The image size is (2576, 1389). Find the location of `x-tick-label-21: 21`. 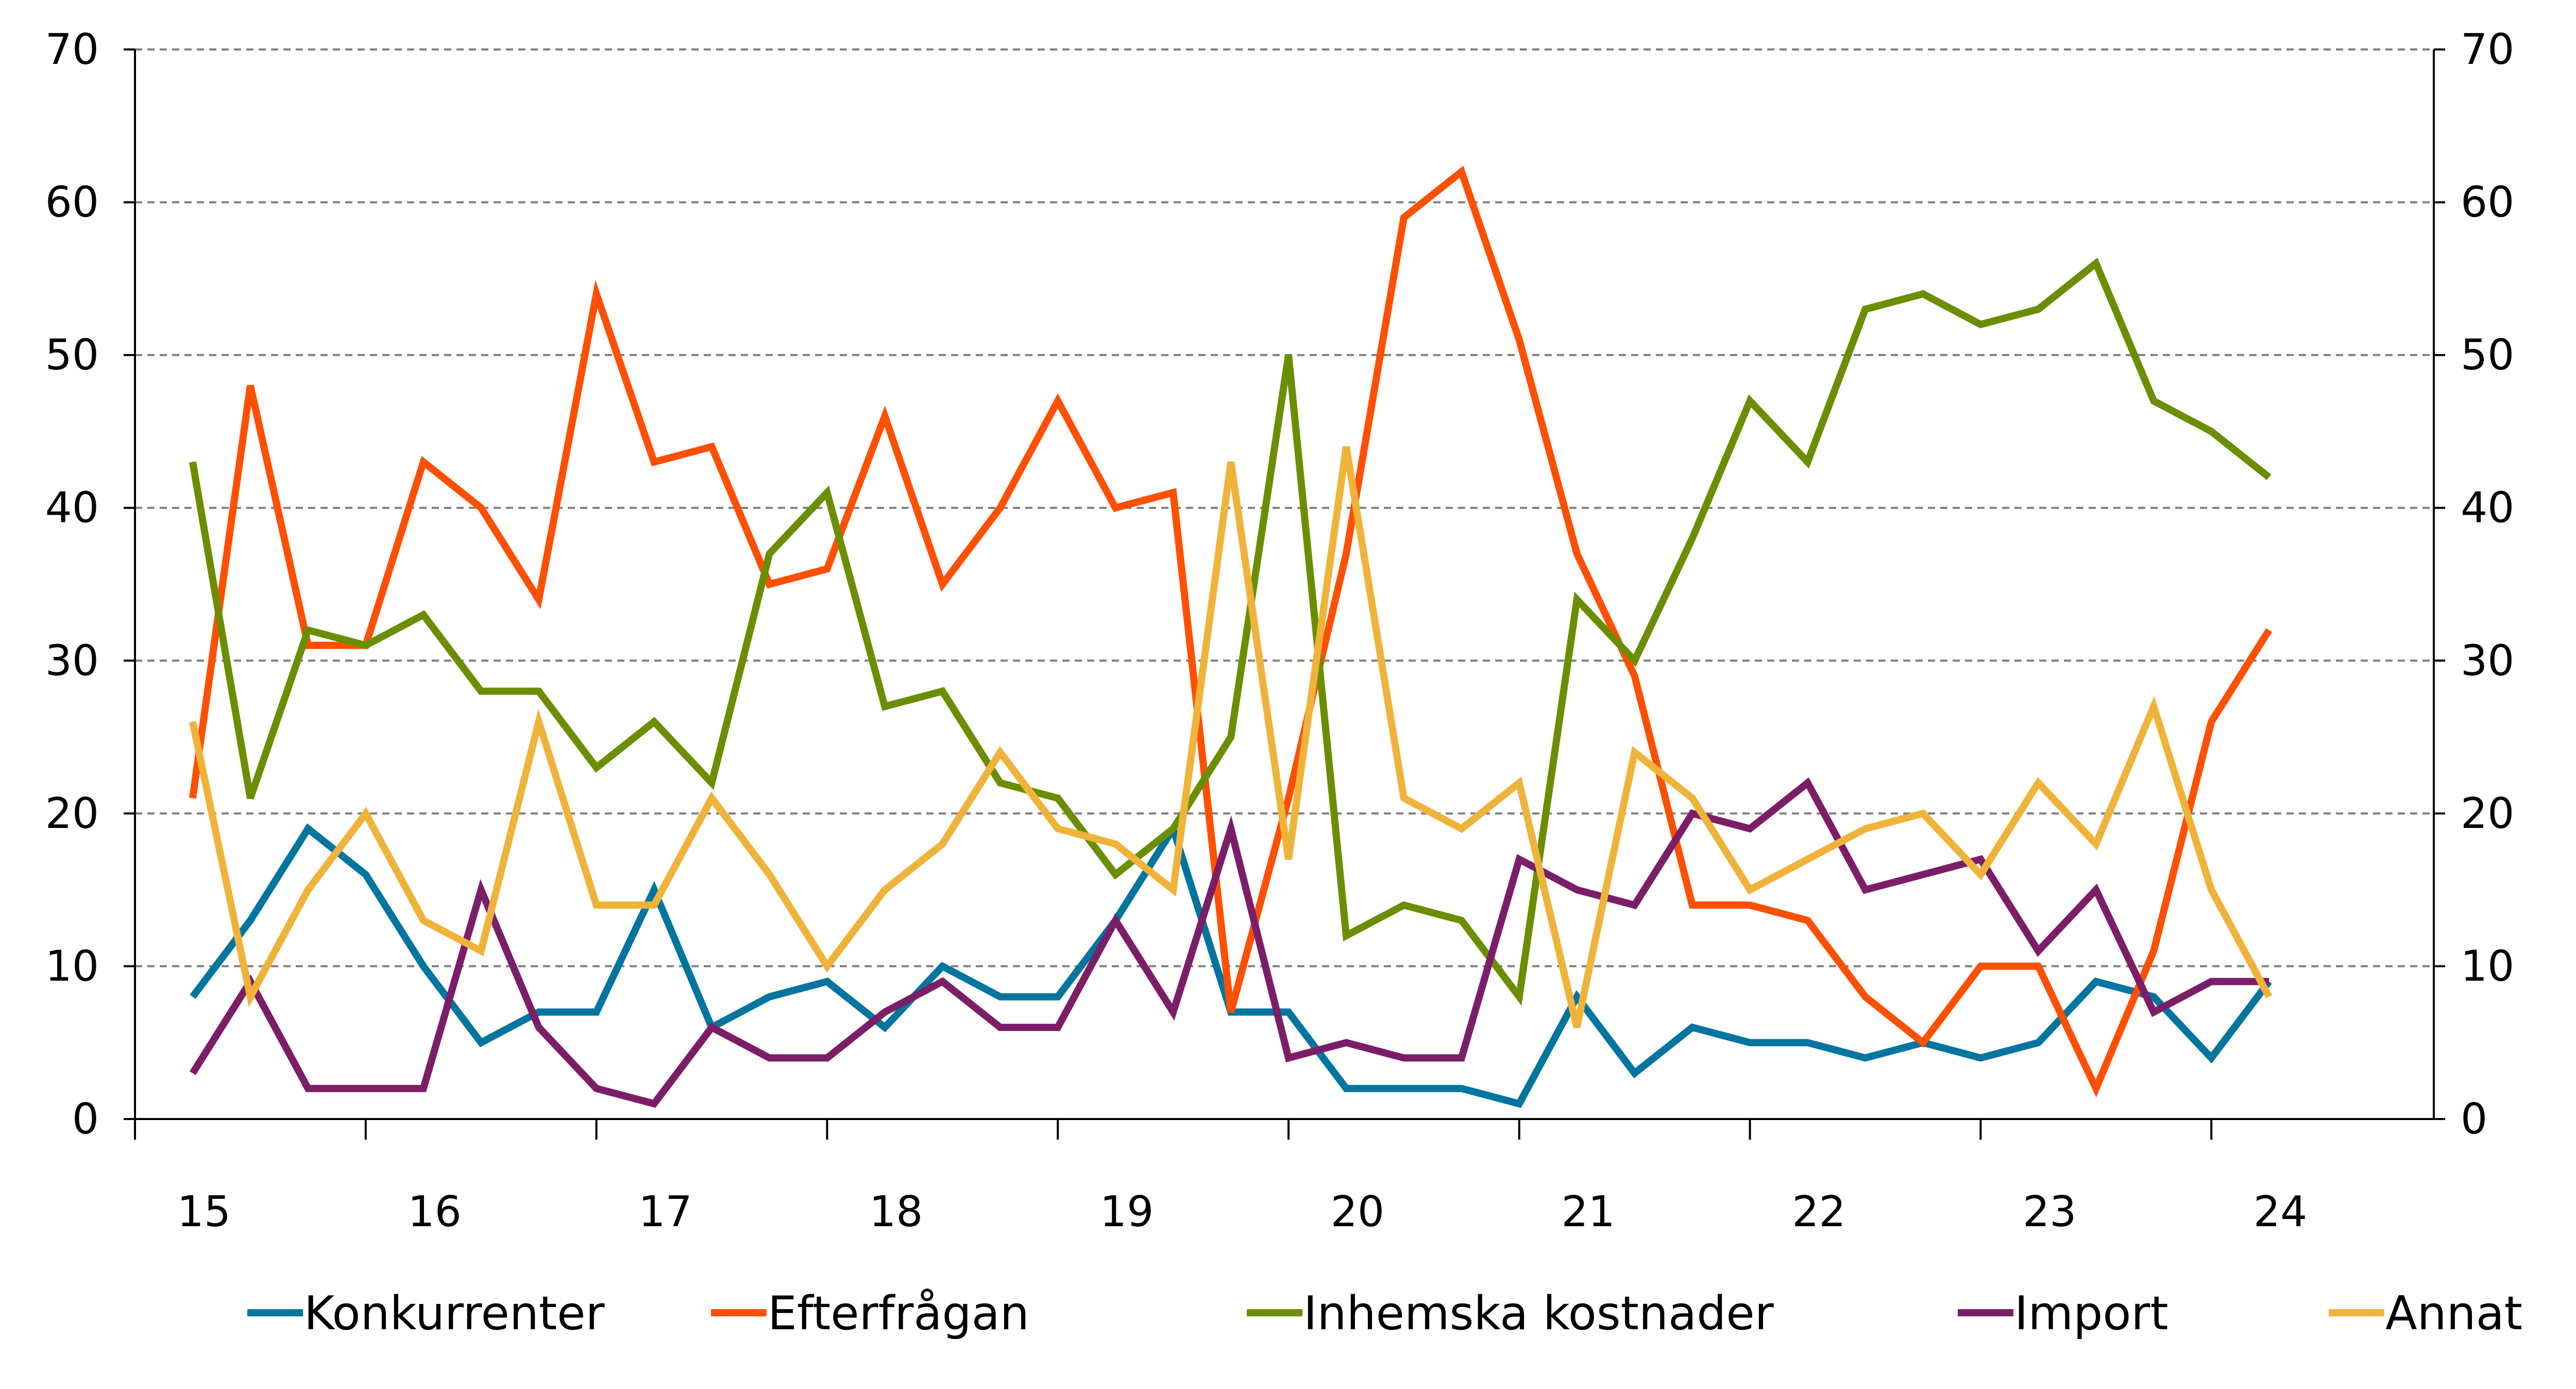

x-tick-label-21: 21 is located at coordinates (1588, 1212).